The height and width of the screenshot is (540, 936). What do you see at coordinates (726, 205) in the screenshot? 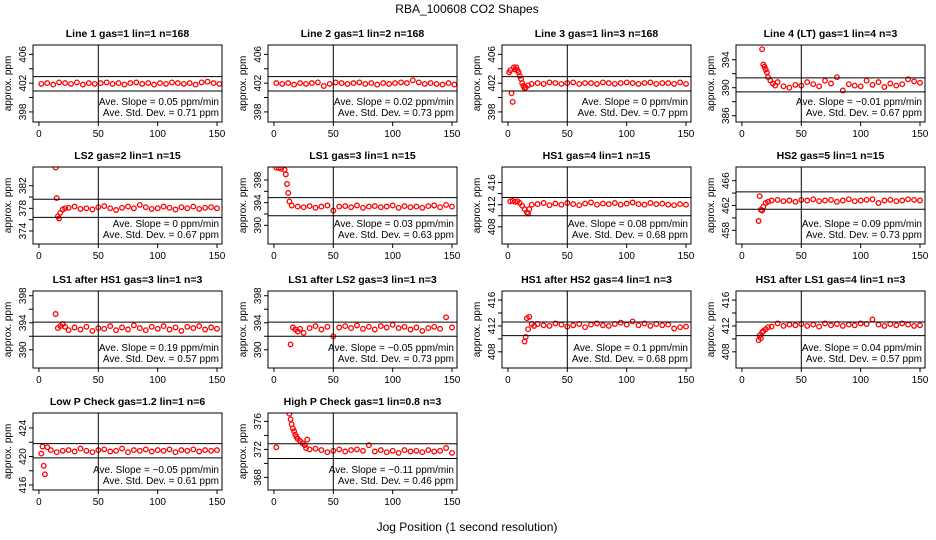
I see `y-tick-label: 462` at bounding box center [726, 205].